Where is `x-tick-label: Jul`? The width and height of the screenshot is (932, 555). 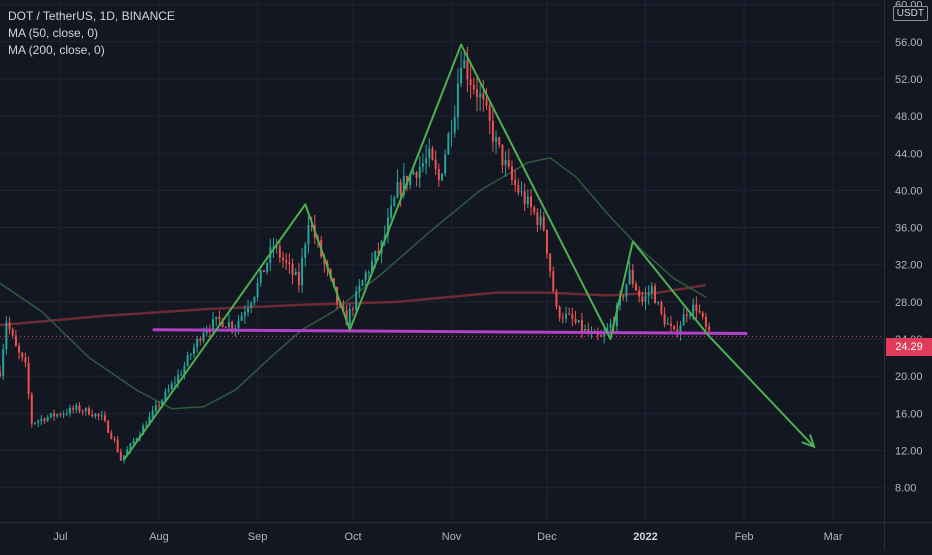 x-tick-label: Jul is located at coordinates (60, 537).